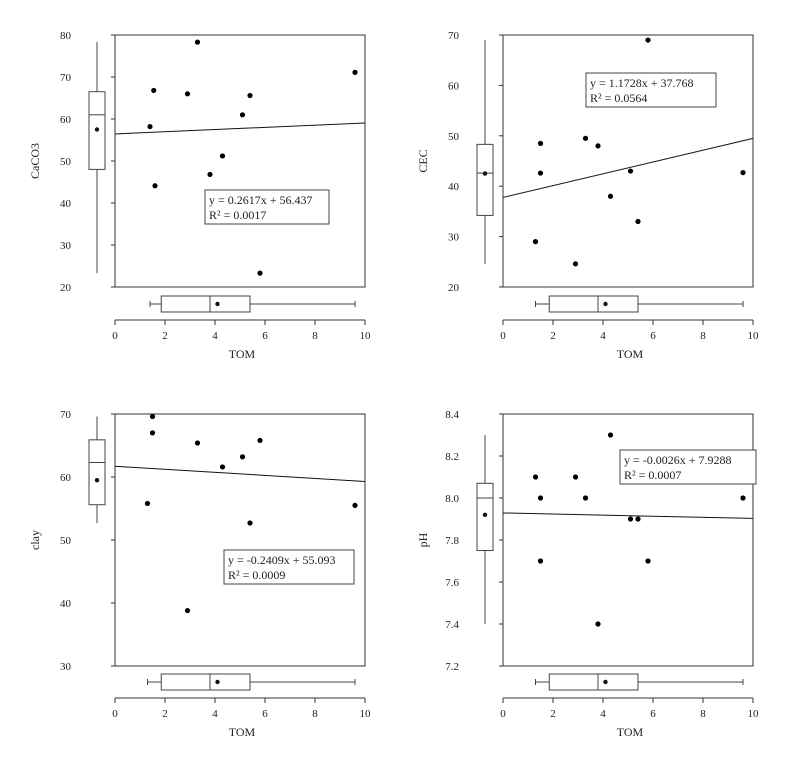 Image resolution: width=788 pixels, height=769 pixels. I want to click on r-squared-text: R² = 0.0007, so click(652, 475).